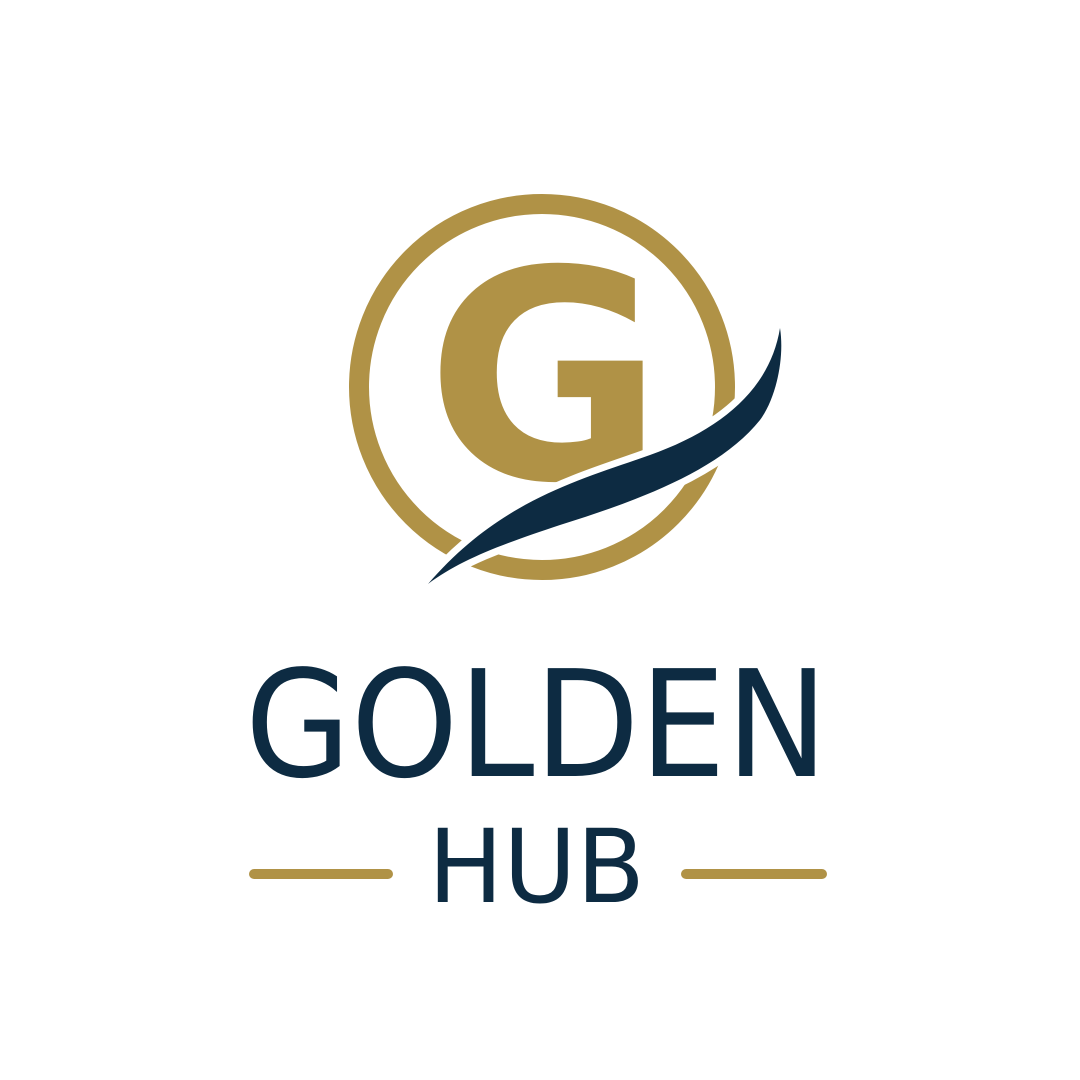  I want to click on brand-name: GOLDEN, so click(536, 725).